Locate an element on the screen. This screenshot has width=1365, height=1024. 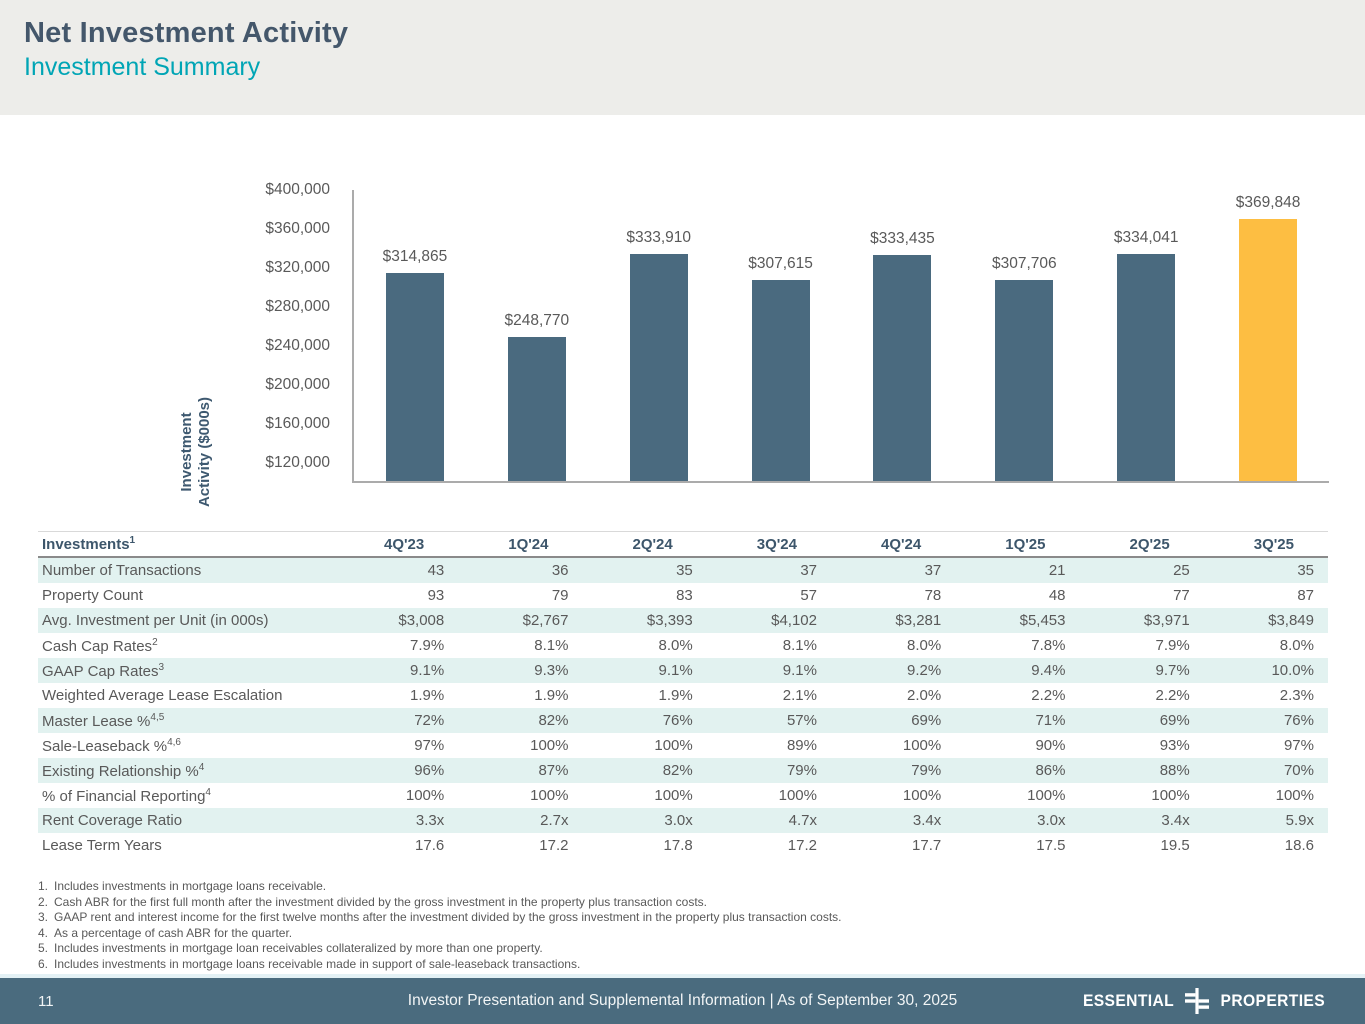
cell-value: 90% is located at coordinates (1050, 745).